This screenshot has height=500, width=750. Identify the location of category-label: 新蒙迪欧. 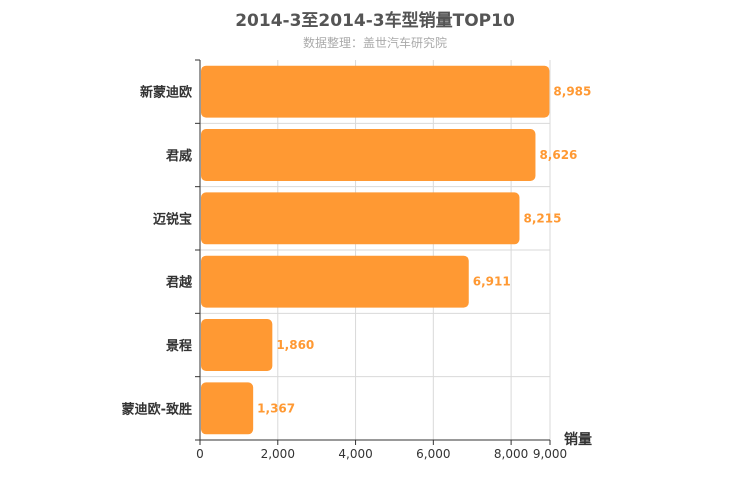
(166, 93).